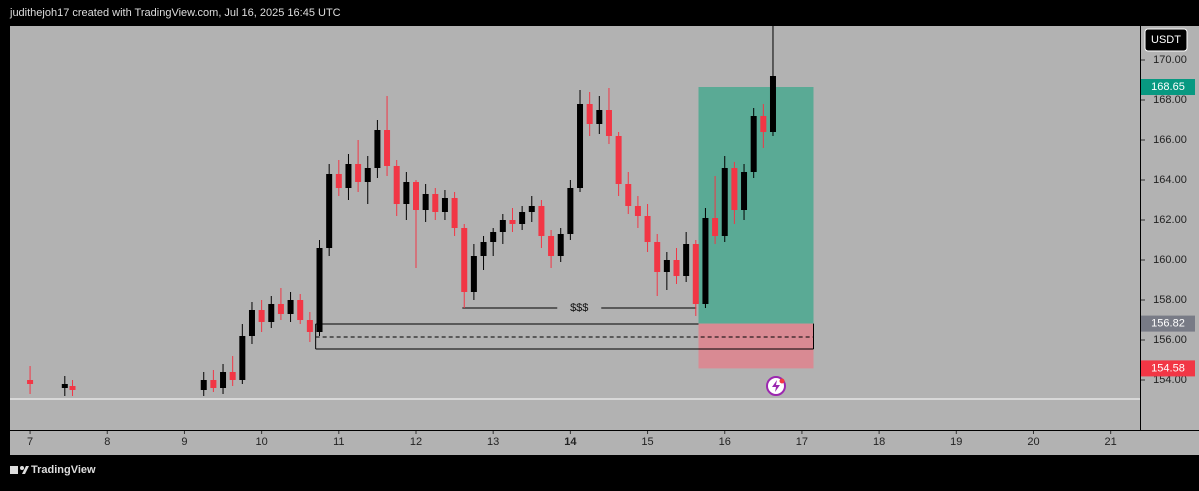 This screenshot has width=1199, height=491. Describe the element at coordinates (493, 442) in the screenshot. I see `x-tick-label: 13` at that location.